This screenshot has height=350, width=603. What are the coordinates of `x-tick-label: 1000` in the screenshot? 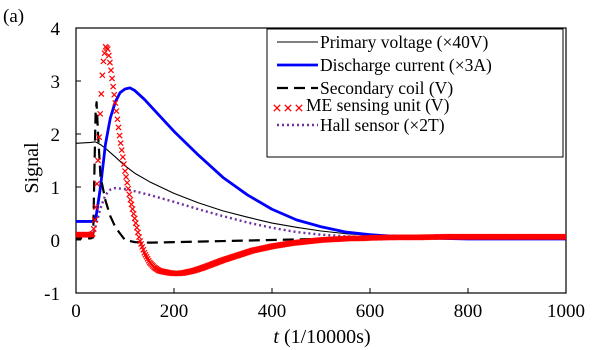 It's located at (566, 311).